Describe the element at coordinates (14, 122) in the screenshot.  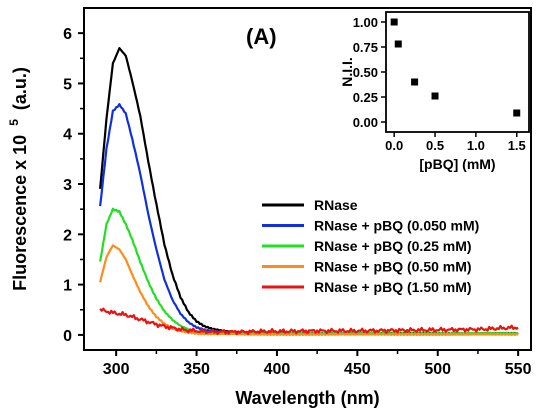
I see `y-axis-title-superscript: 5` at that location.